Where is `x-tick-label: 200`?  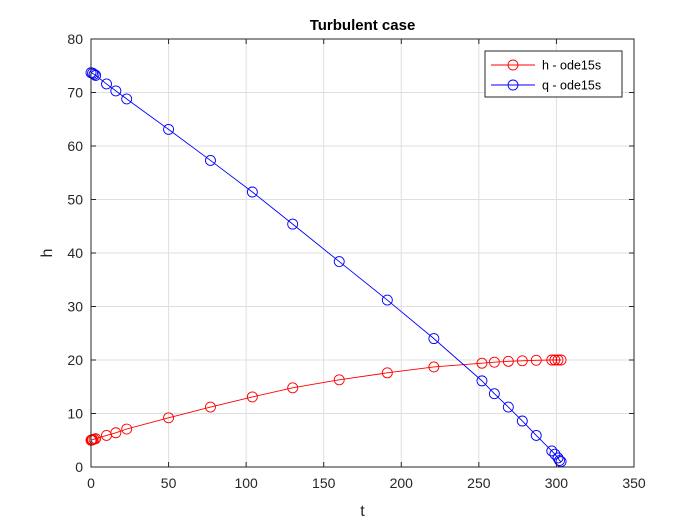 x-tick-label: 200 is located at coordinates (402, 483).